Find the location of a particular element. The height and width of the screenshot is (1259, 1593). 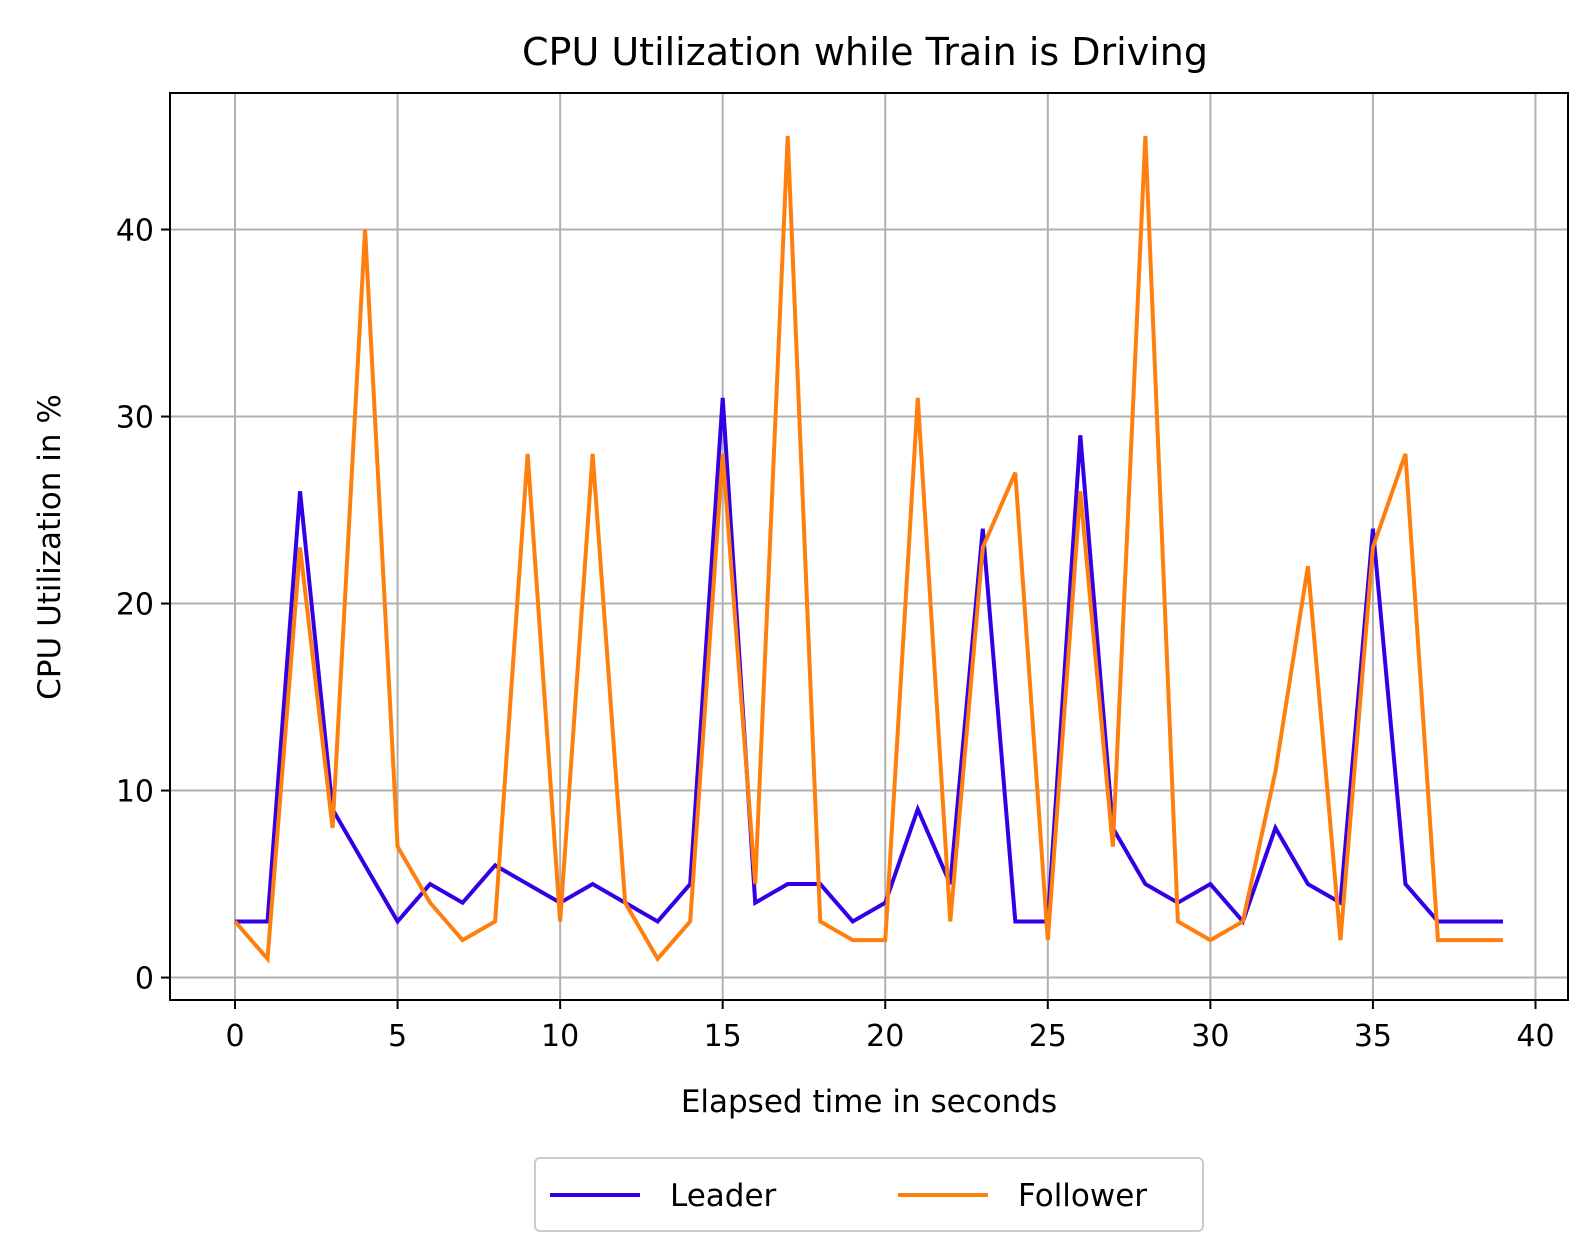

x-tick-label: 20 is located at coordinates (885, 1036).